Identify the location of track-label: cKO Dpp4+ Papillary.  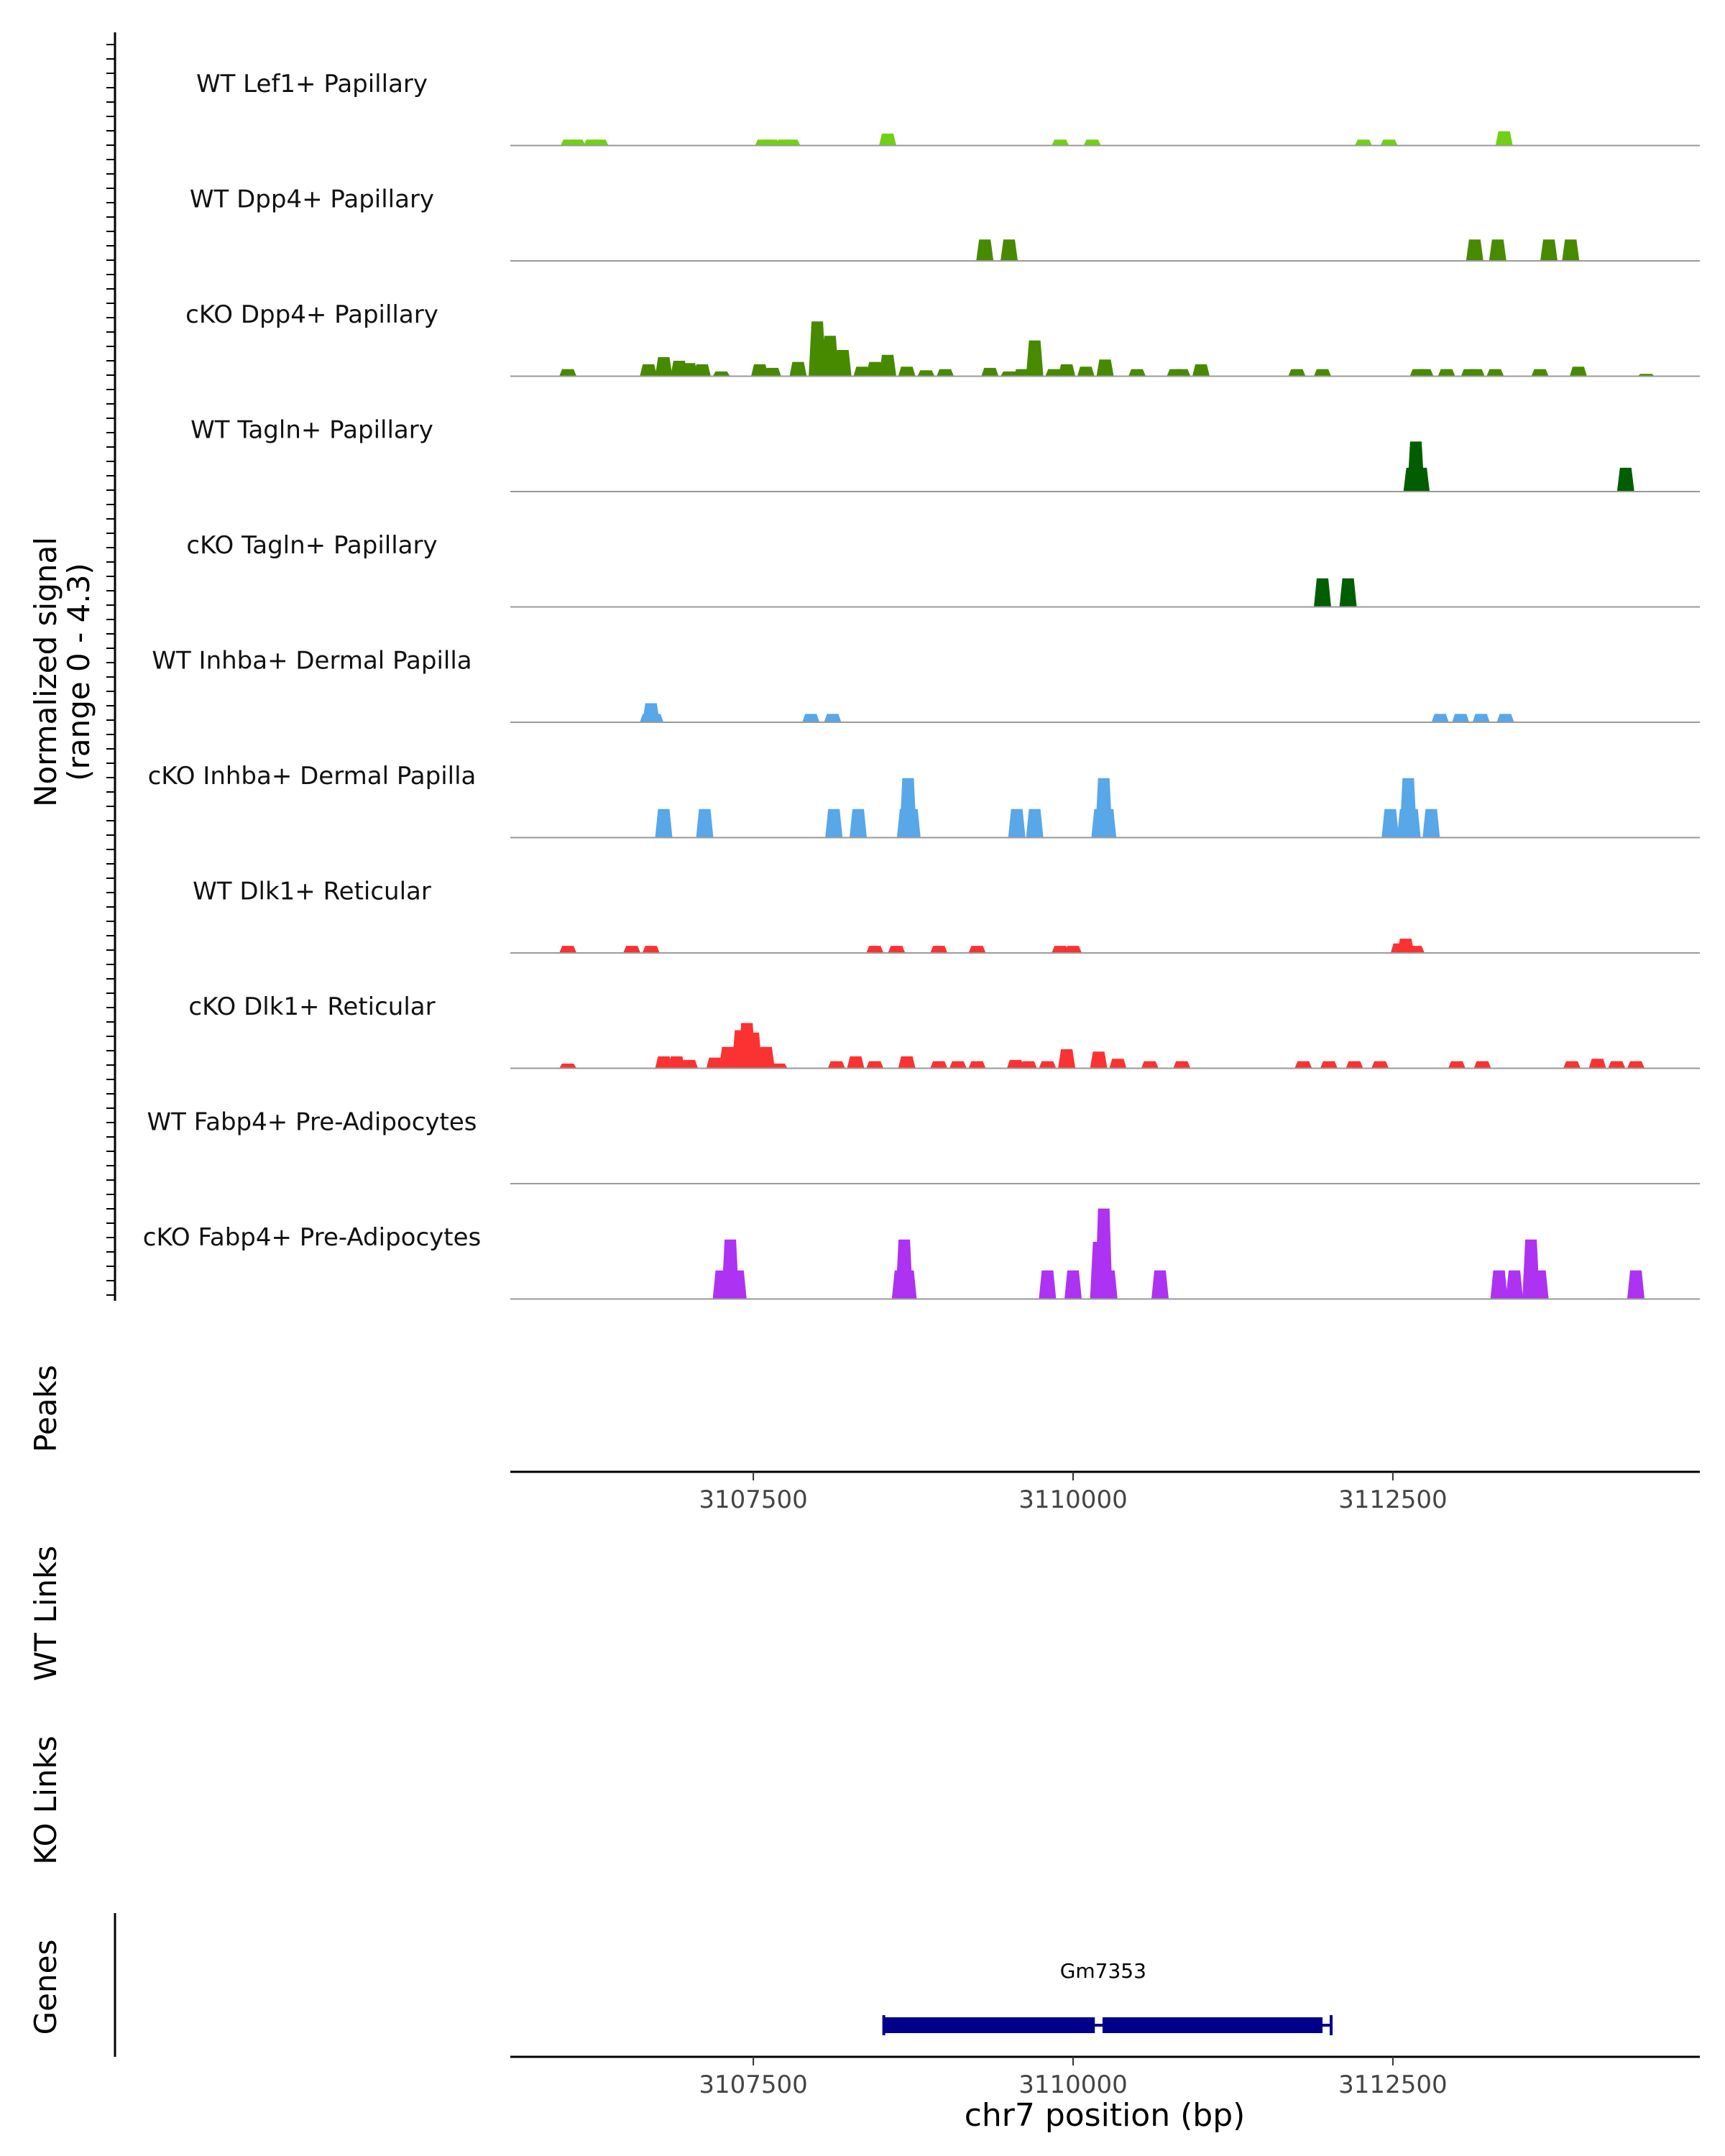
(311, 314).